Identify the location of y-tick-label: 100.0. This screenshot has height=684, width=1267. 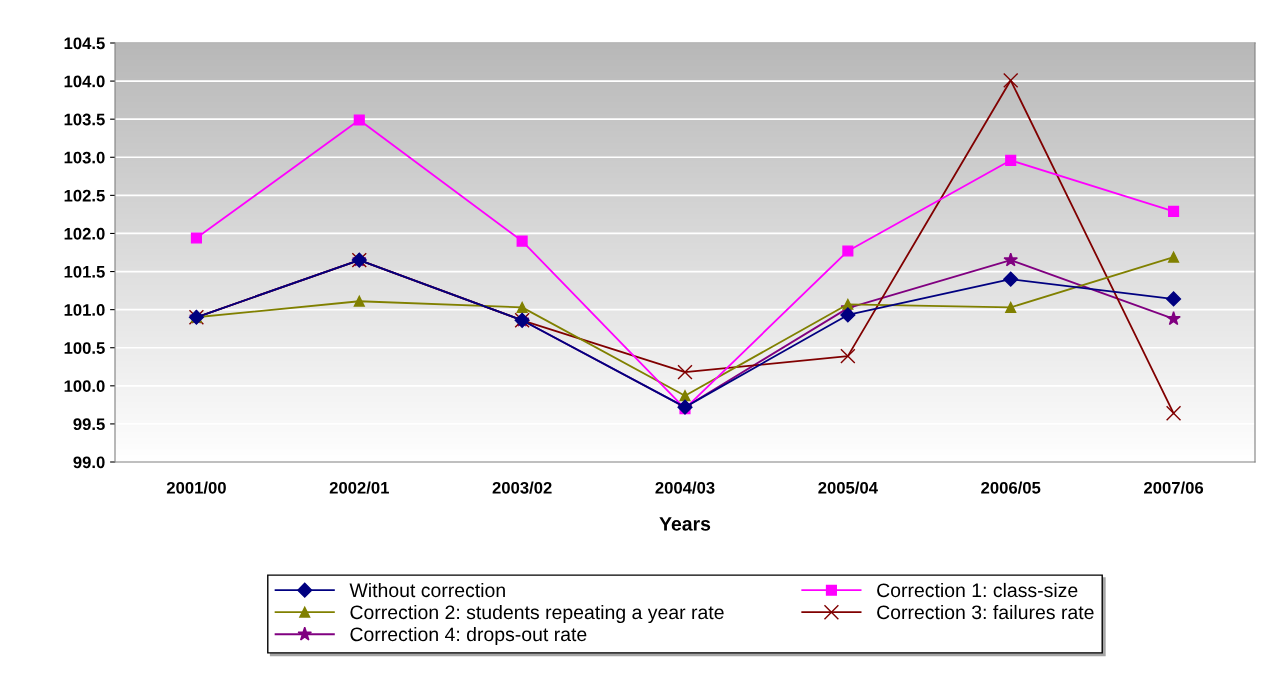
(84, 386).